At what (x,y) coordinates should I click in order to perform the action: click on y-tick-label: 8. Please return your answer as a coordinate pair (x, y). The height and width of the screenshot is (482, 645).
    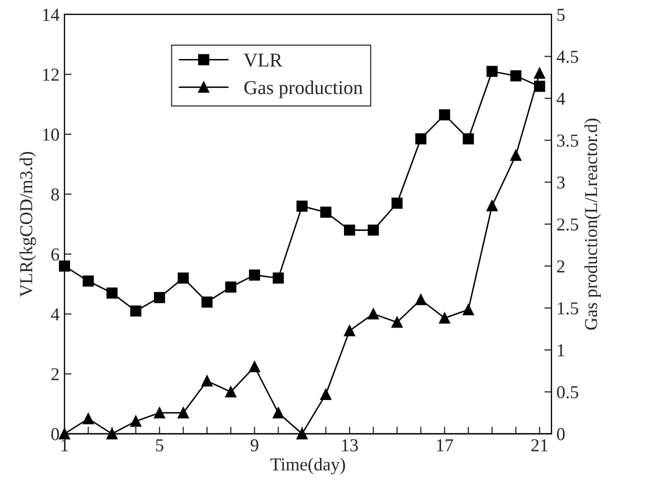
    Looking at the image, I should click on (55, 194).